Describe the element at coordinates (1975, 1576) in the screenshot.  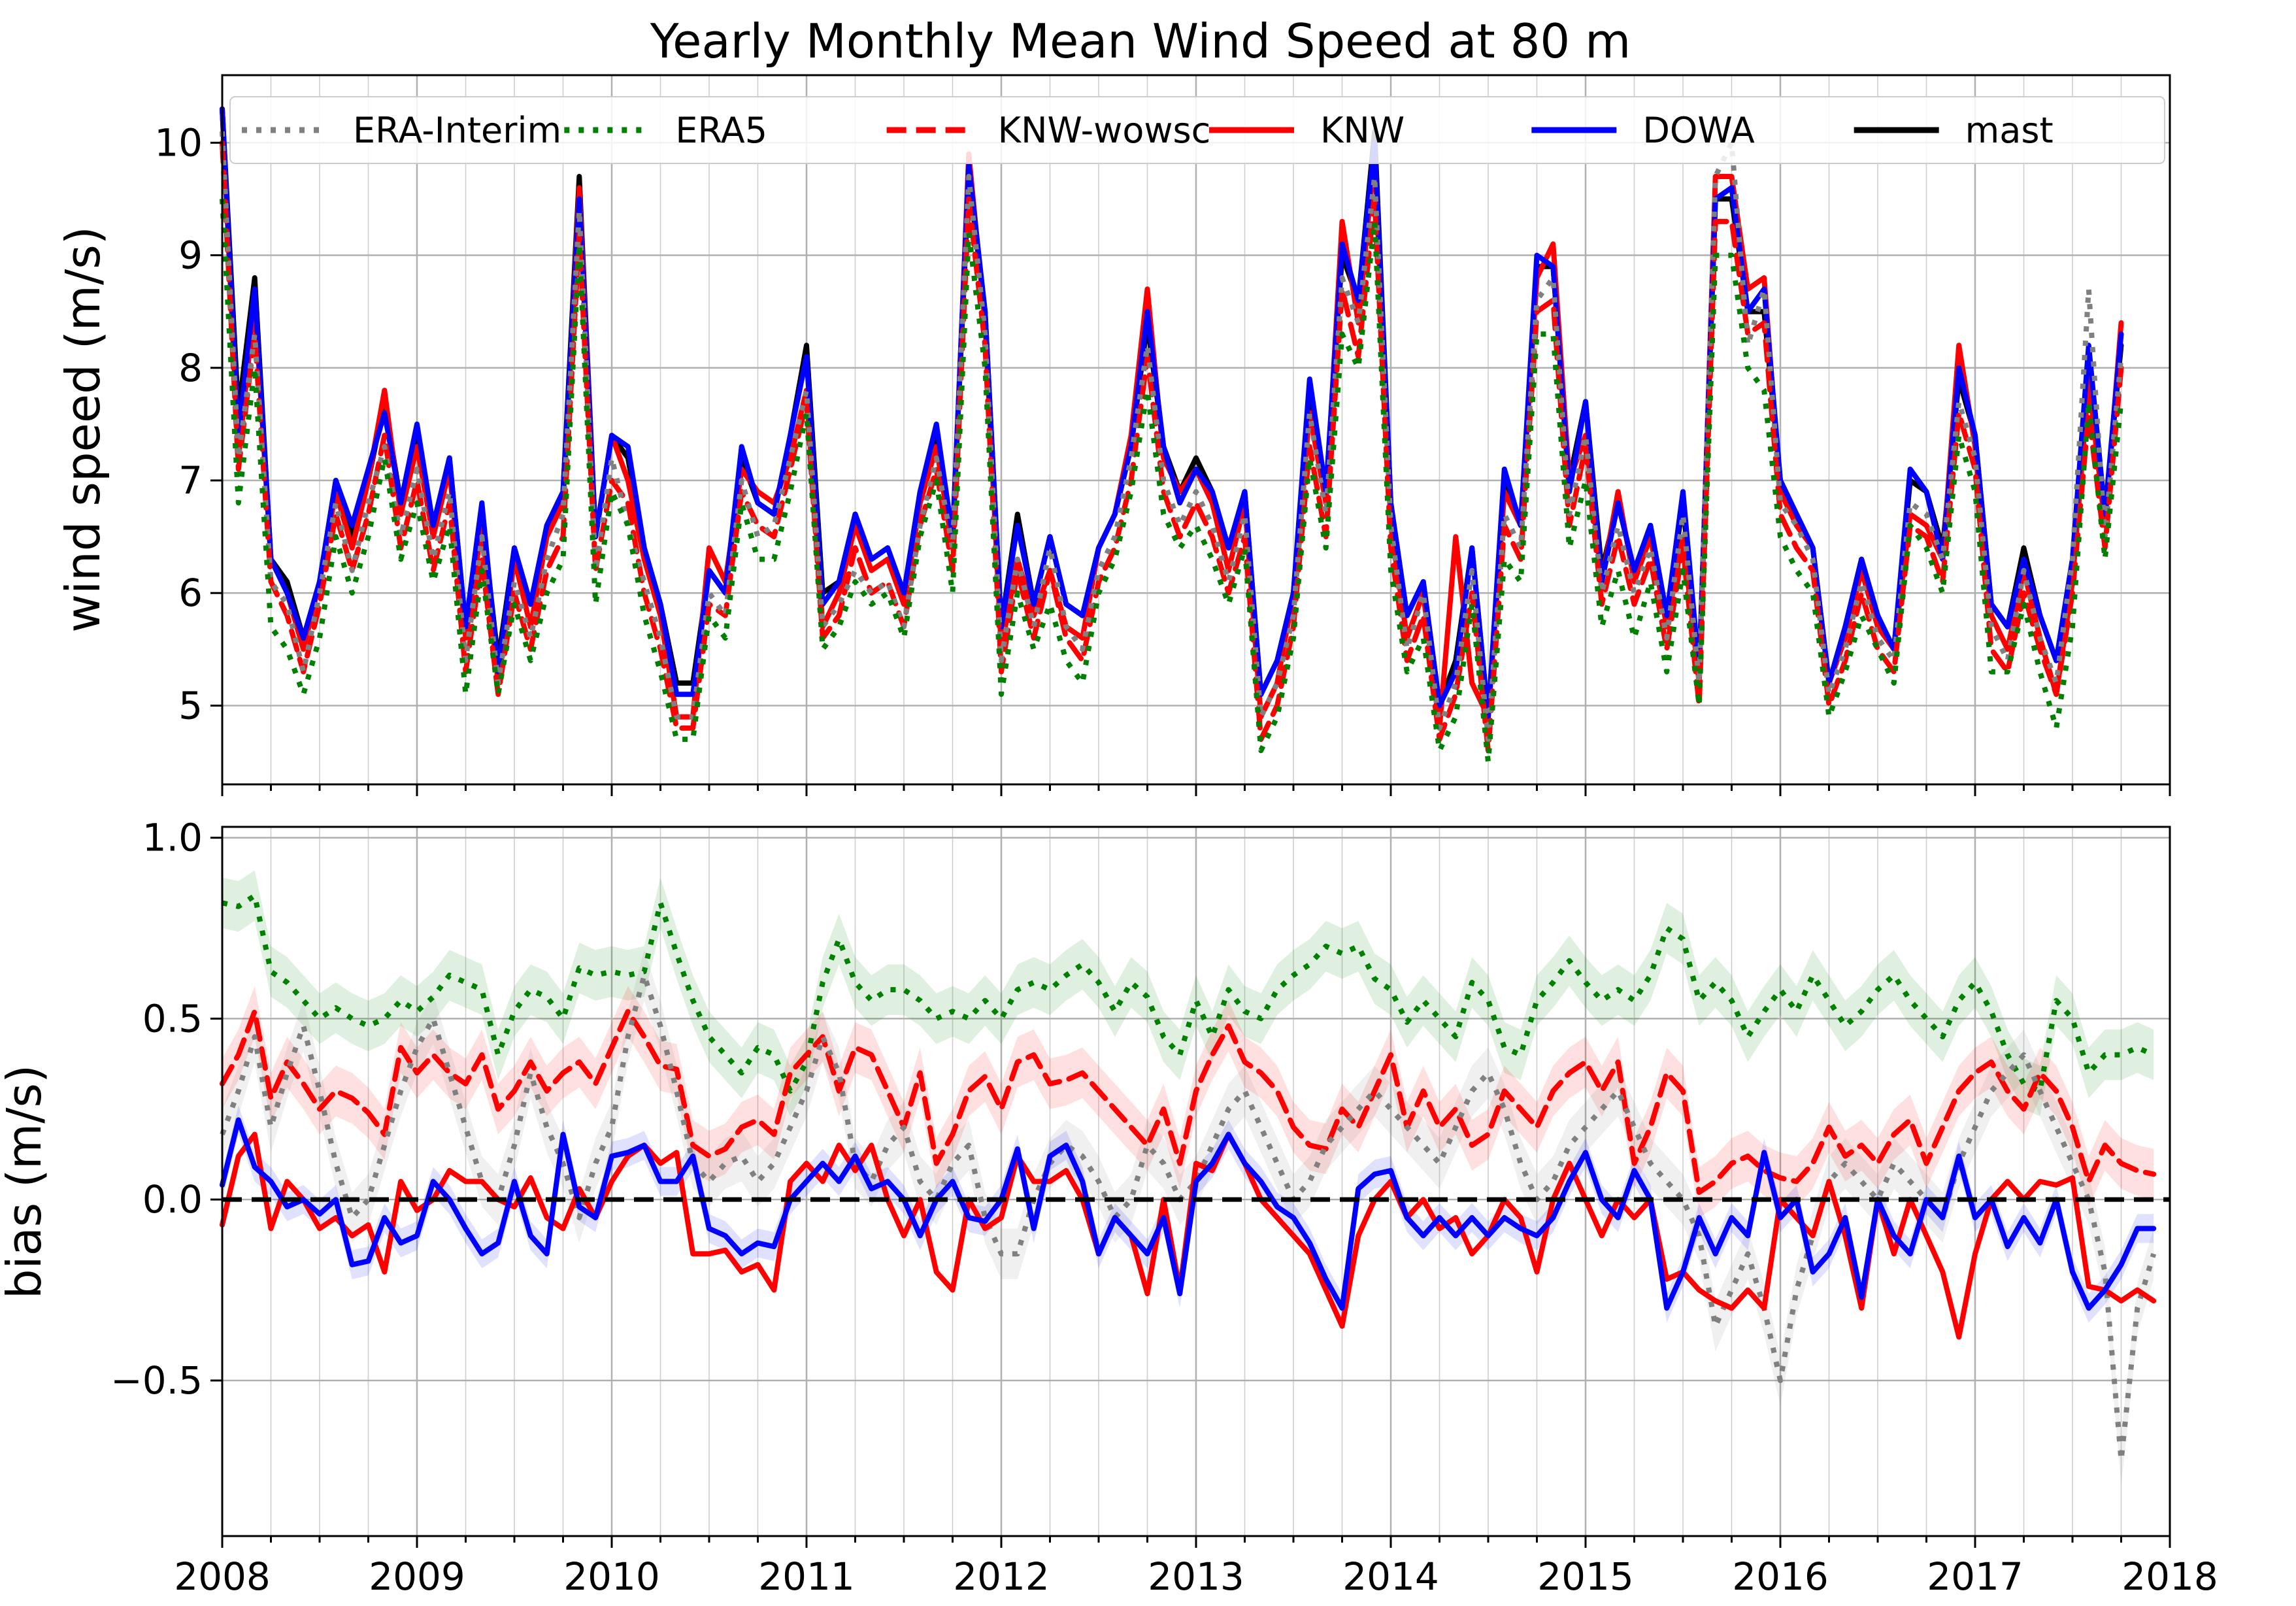
I see `x-tick-label: 2017` at that location.